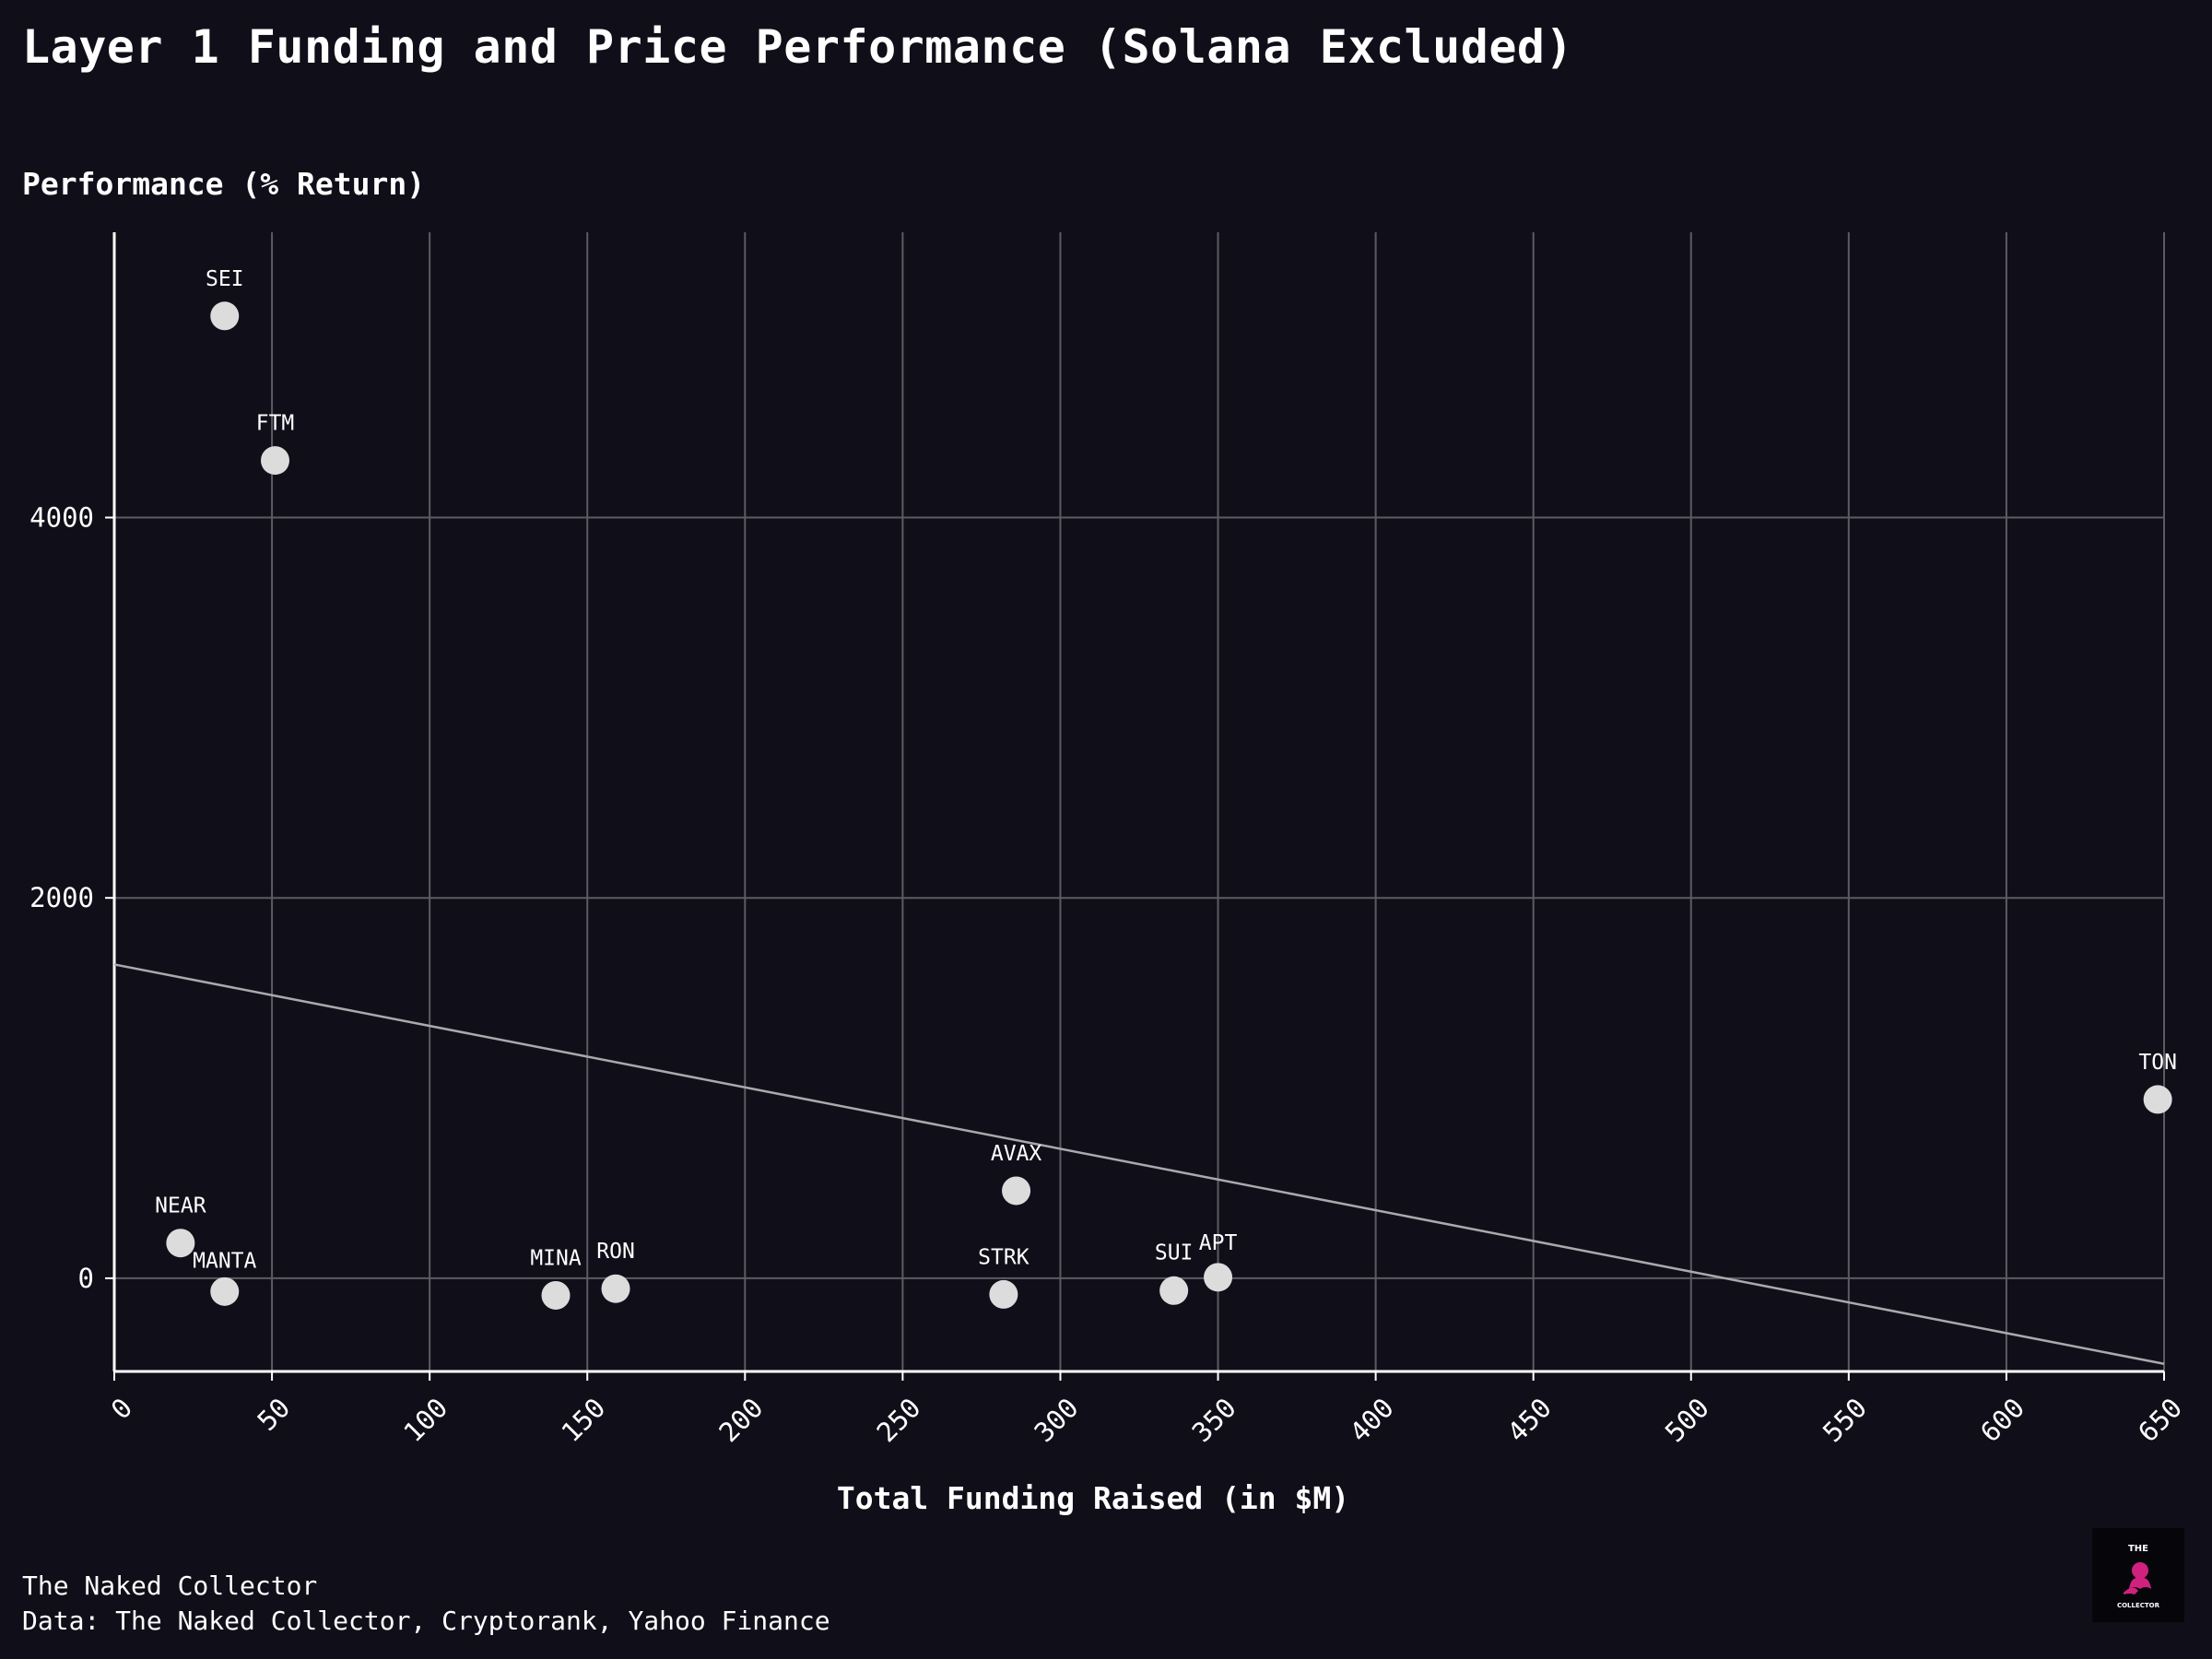 The image size is (2212, 1659). I want to click on x-tick-label: 200, so click(740, 1420).